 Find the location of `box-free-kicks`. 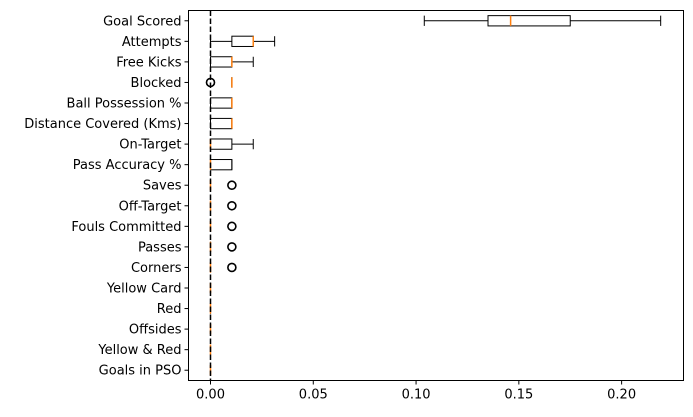

box-free-kicks is located at coordinates (231, 62).